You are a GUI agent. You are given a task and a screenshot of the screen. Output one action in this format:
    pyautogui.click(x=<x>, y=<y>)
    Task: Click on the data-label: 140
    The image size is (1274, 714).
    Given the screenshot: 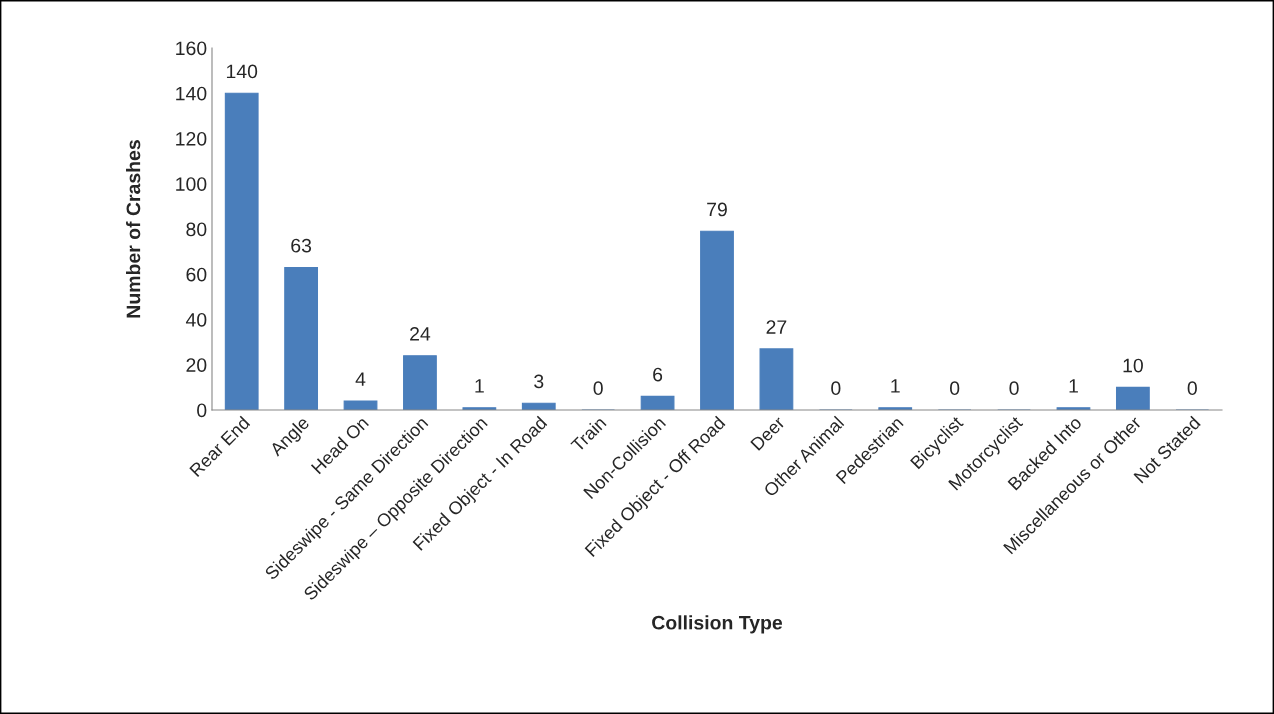 What is the action you would take?
    pyautogui.click(x=242, y=71)
    